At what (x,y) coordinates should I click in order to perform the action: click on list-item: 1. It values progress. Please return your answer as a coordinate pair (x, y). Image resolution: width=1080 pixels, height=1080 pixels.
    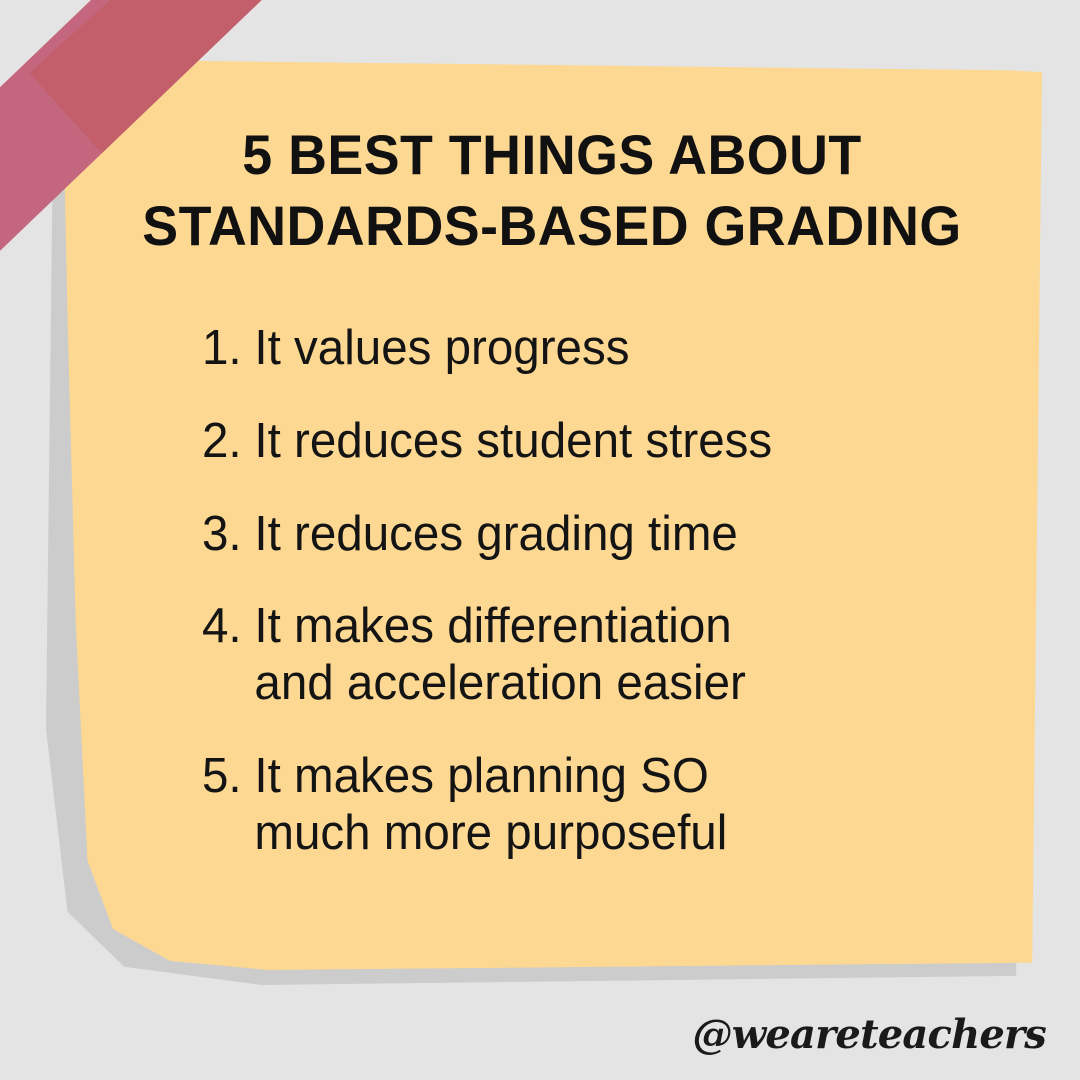
    Looking at the image, I should click on (590, 348).